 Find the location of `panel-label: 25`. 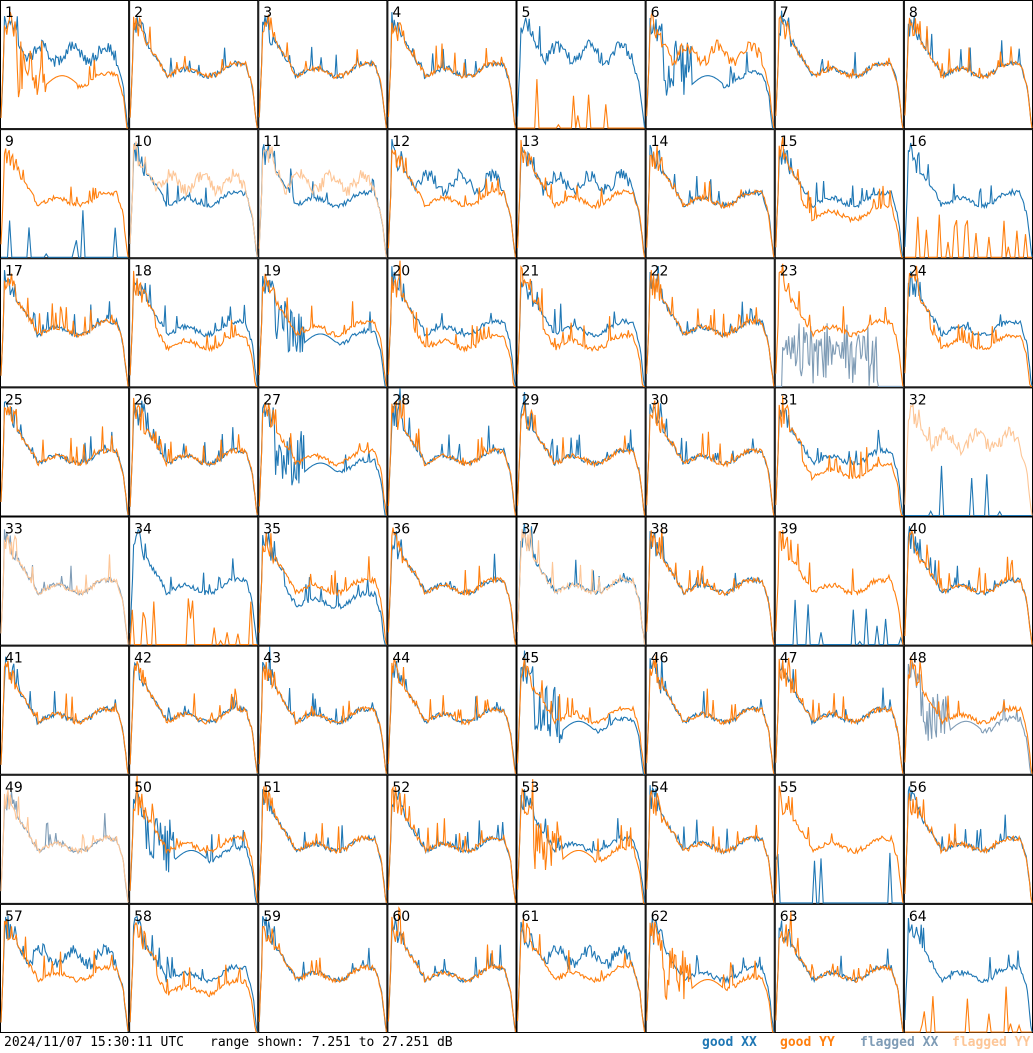

panel-label: 25 is located at coordinates (14, 400).